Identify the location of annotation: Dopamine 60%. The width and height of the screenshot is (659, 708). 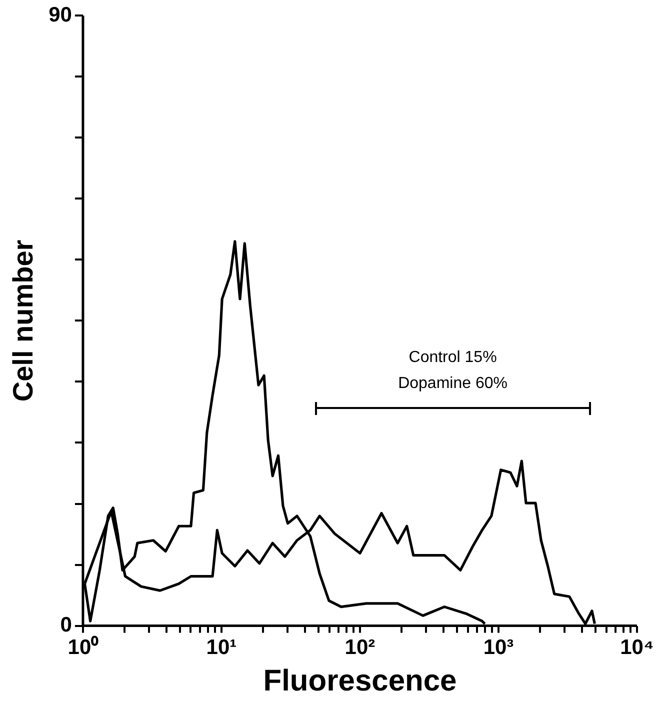
(453, 383).